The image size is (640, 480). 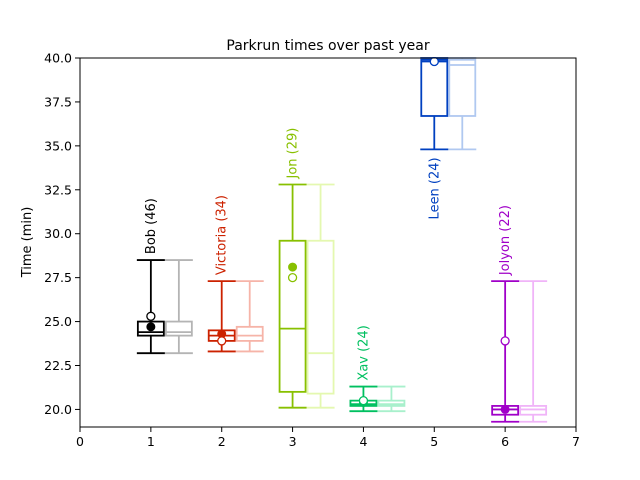 What do you see at coordinates (434, 441) in the screenshot?
I see `x-tick-label-5: 5` at bounding box center [434, 441].